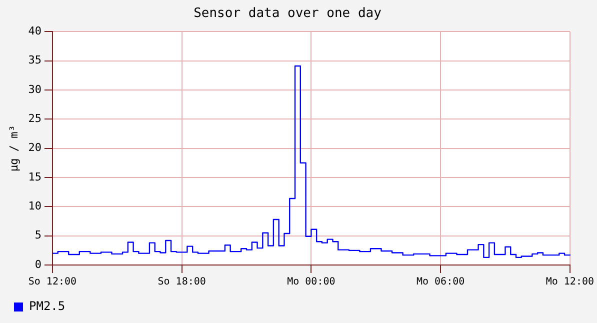 This screenshot has height=323, width=597. Describe the element at coordinates (35, 147) in the screenshot. I see `y-tick-label: 20` at that location.